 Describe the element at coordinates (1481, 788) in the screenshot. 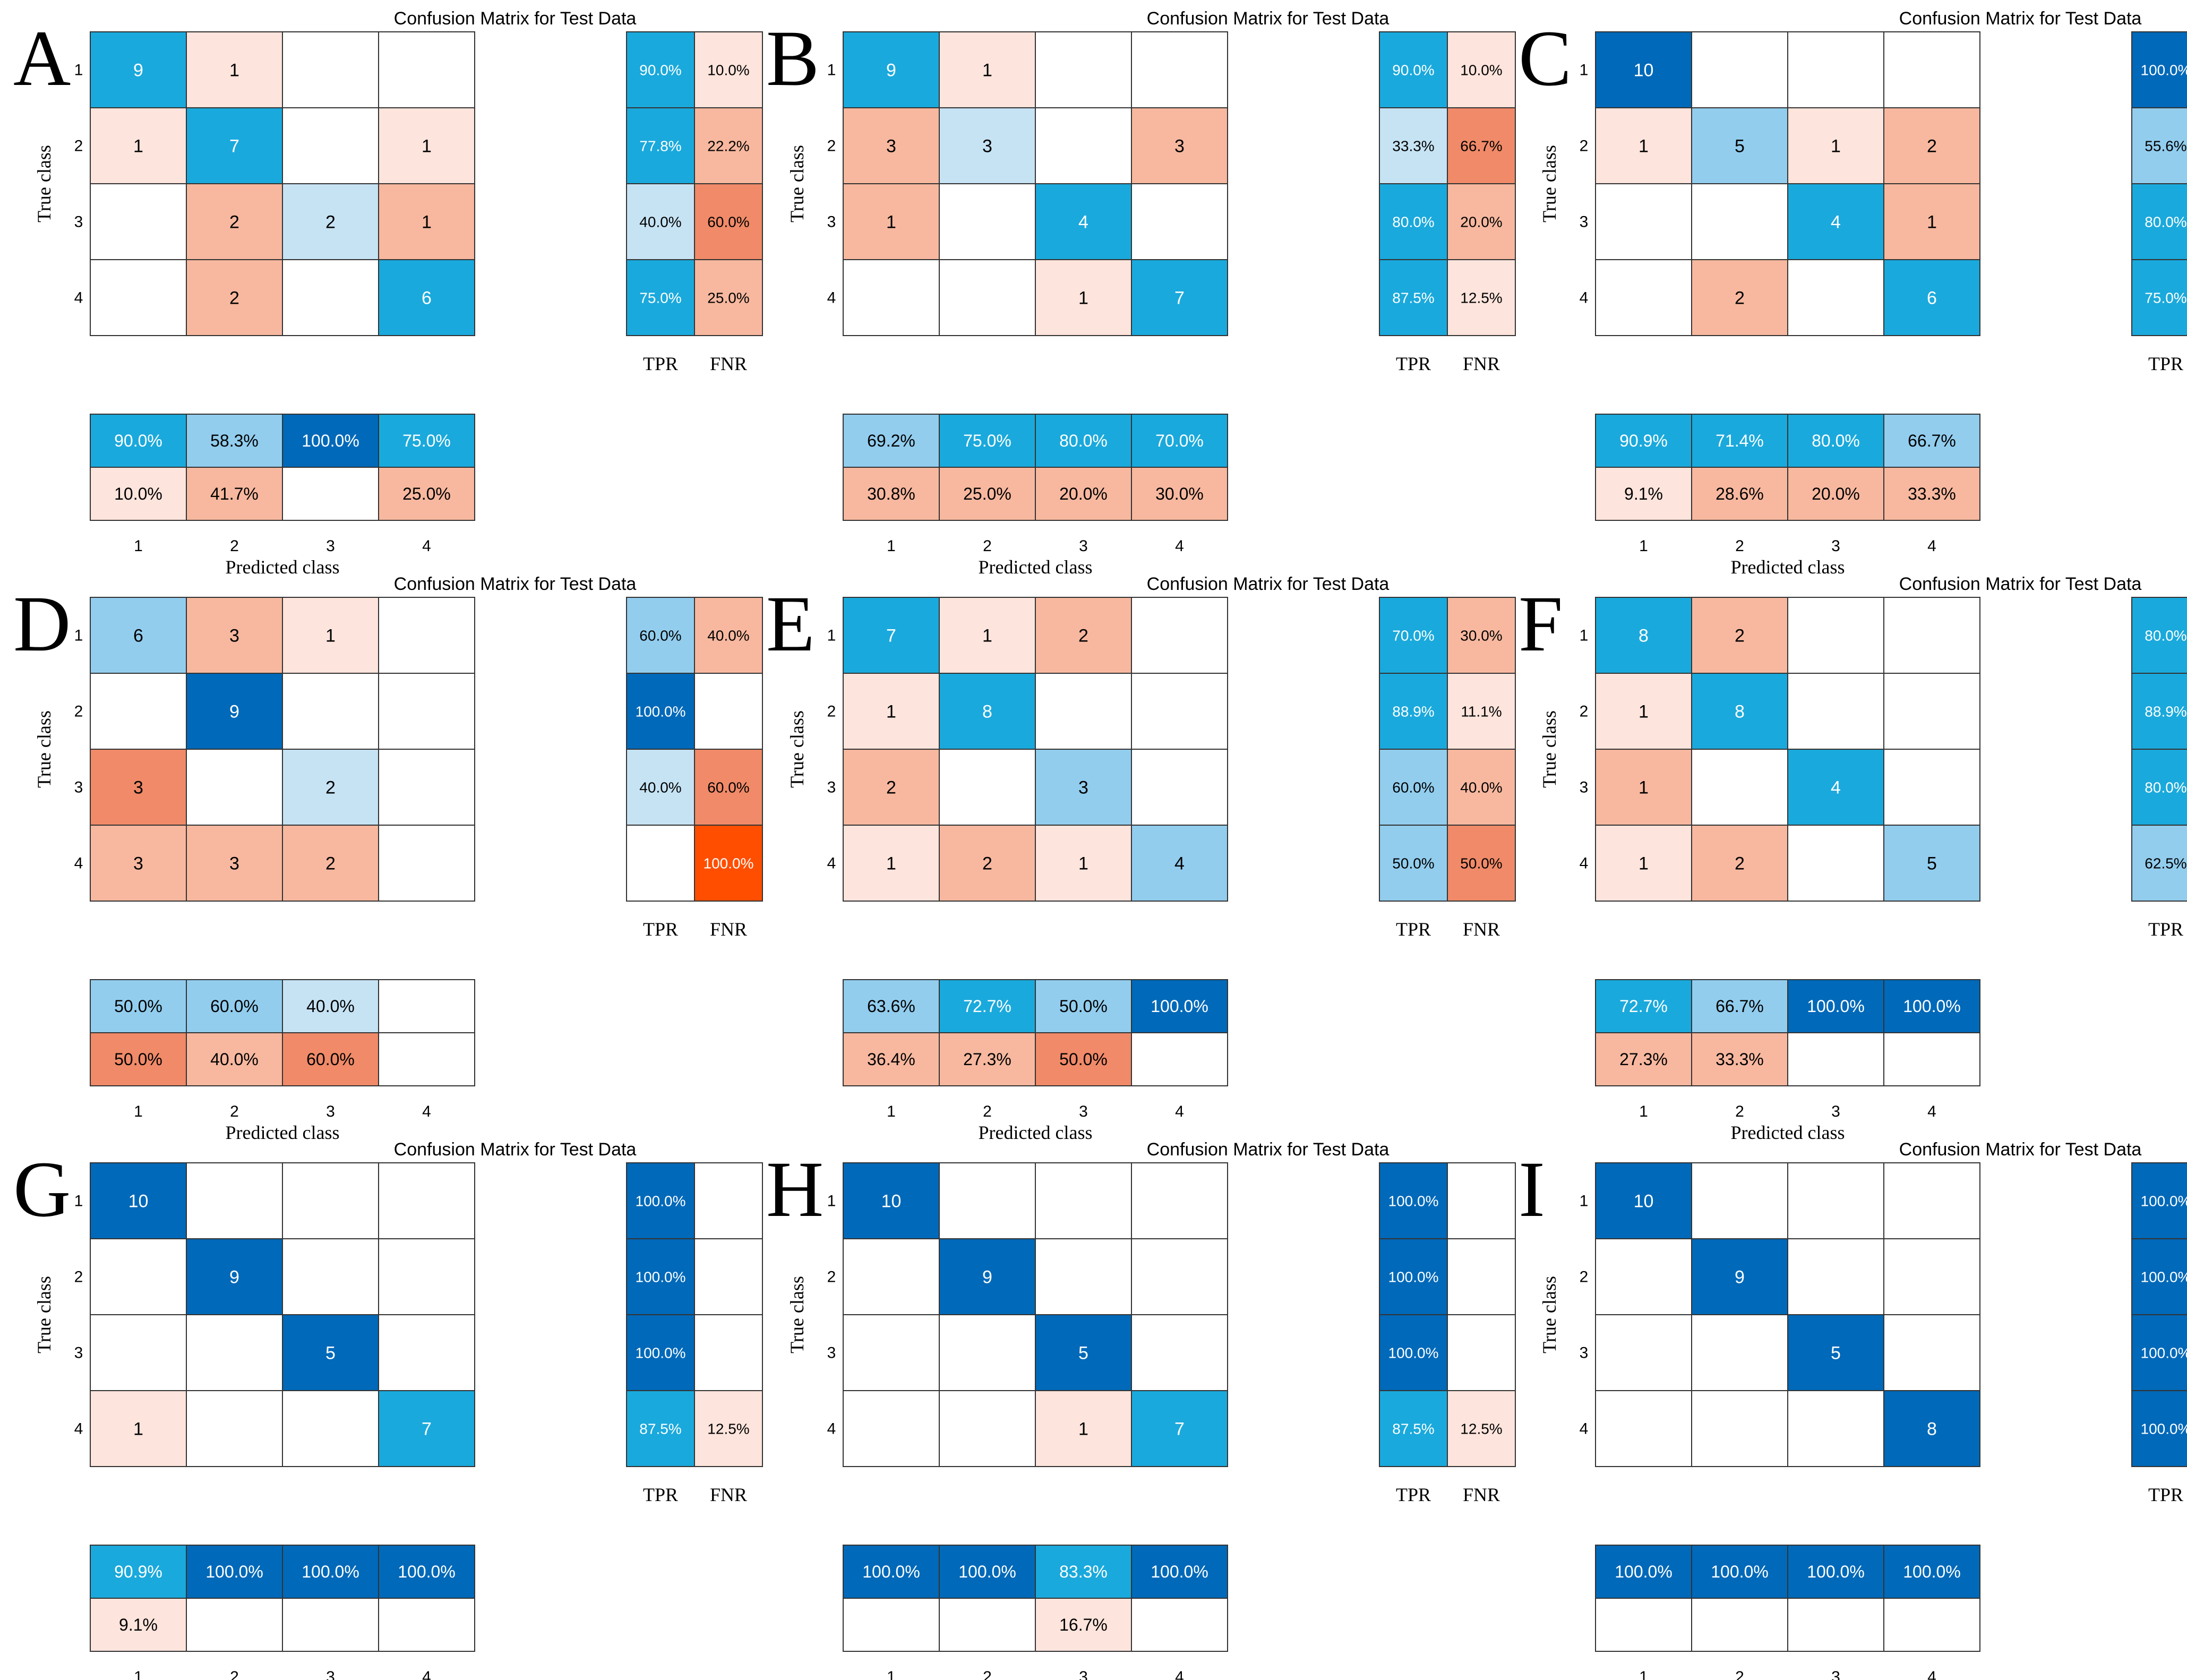

I see `fnr-value: 40.0%` at that location.